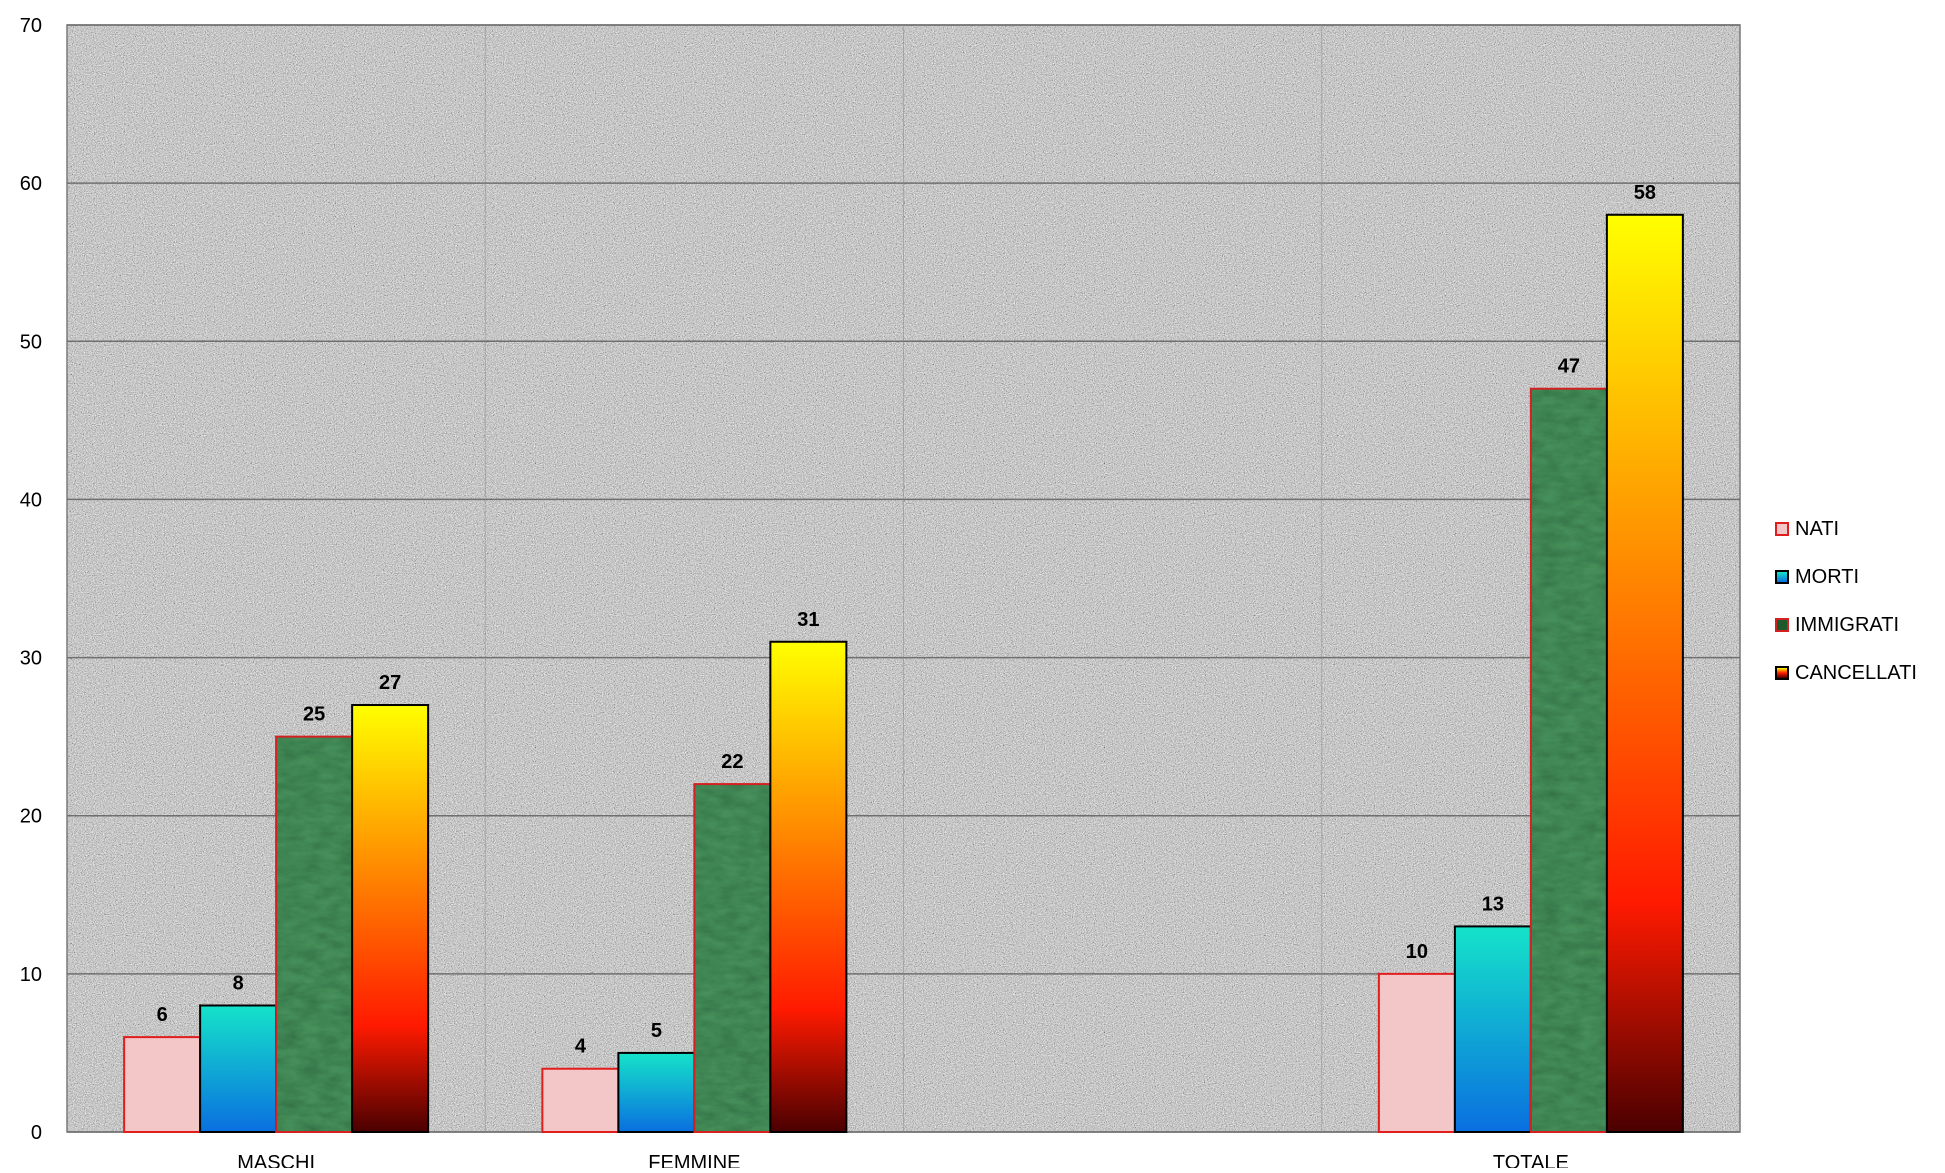 The image size is (1945, 1173). Describe the element at coordinates (808, 620) in the screenshot. I see `data-label: 31` at that location.